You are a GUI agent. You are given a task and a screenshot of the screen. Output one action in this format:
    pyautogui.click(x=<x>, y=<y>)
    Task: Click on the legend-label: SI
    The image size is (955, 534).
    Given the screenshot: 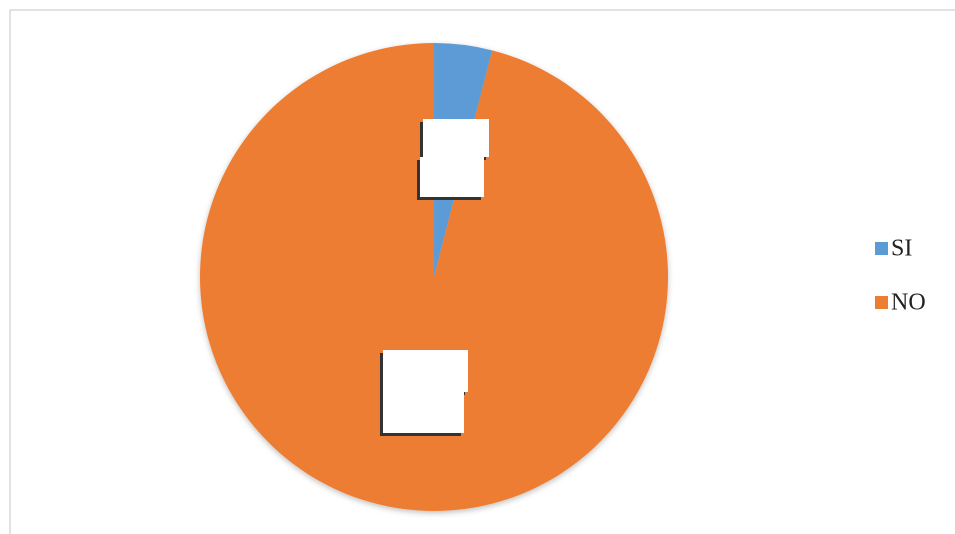 What is the action you would take?
    pyautogui.click(x=901, y=249)
    